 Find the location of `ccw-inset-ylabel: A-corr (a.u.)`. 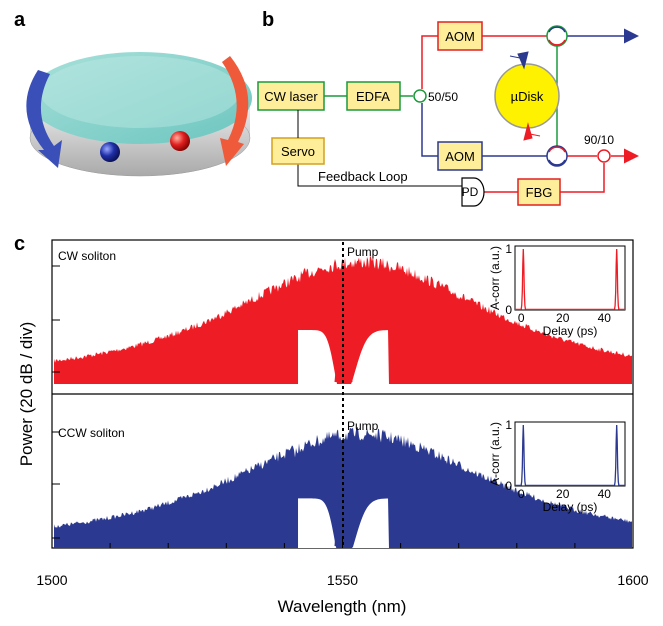

ccw-inset-ylabel: A-corr (a.u.) is located at coordinates (495, 454).